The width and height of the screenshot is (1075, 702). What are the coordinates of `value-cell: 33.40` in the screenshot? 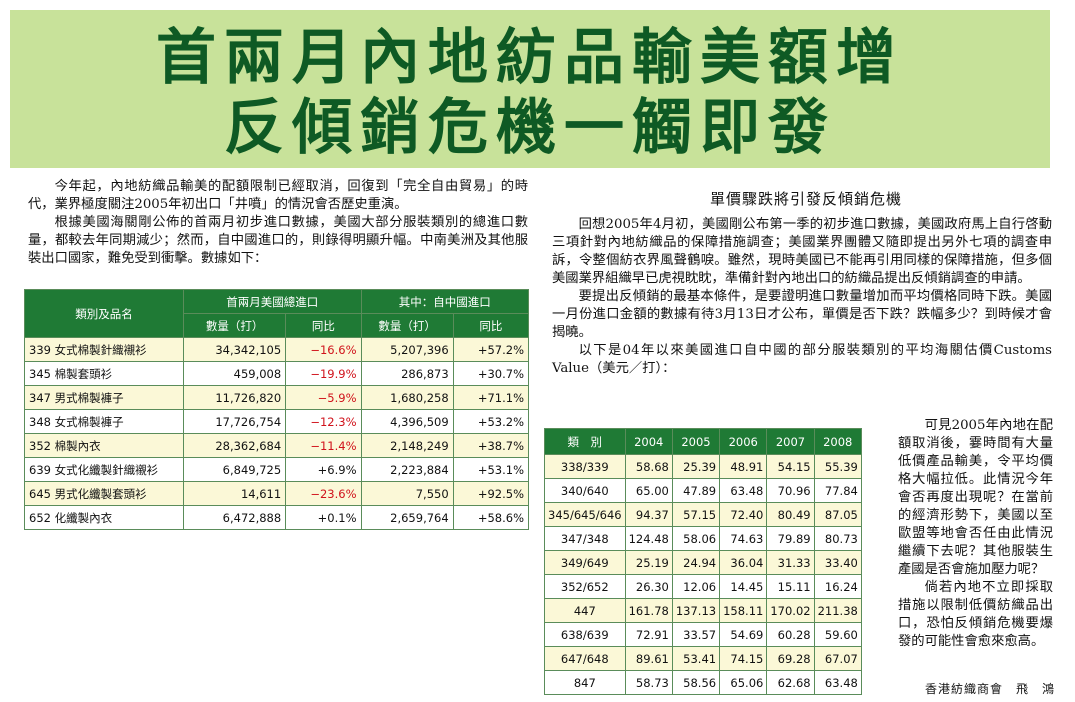 It's located at (837, 562).